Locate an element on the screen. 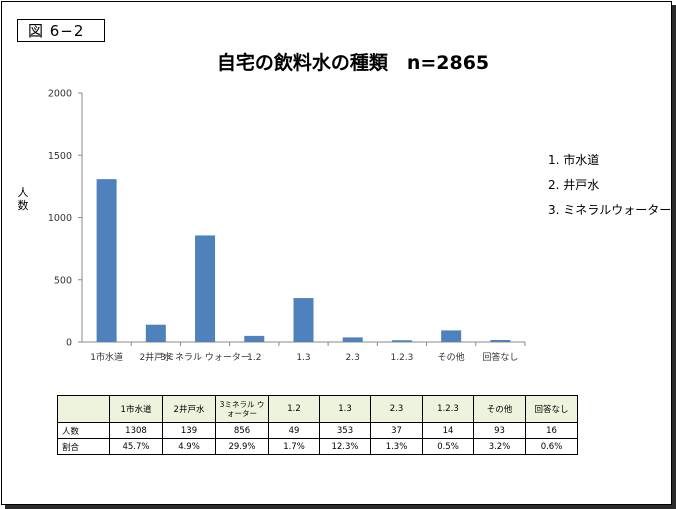  chart-title: 自宅の飲料水の種類 n=2865 is located at coordinates (353, 63).